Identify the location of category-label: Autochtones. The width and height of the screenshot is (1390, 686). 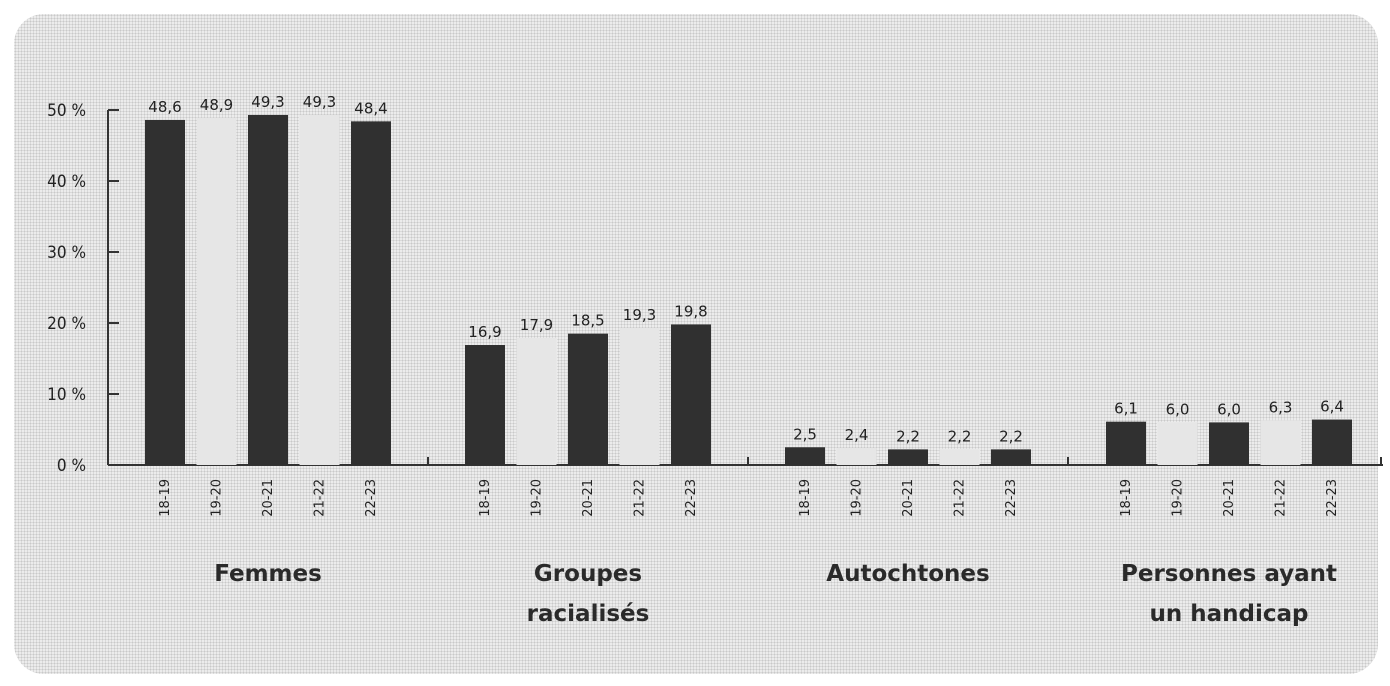
(907, 574).